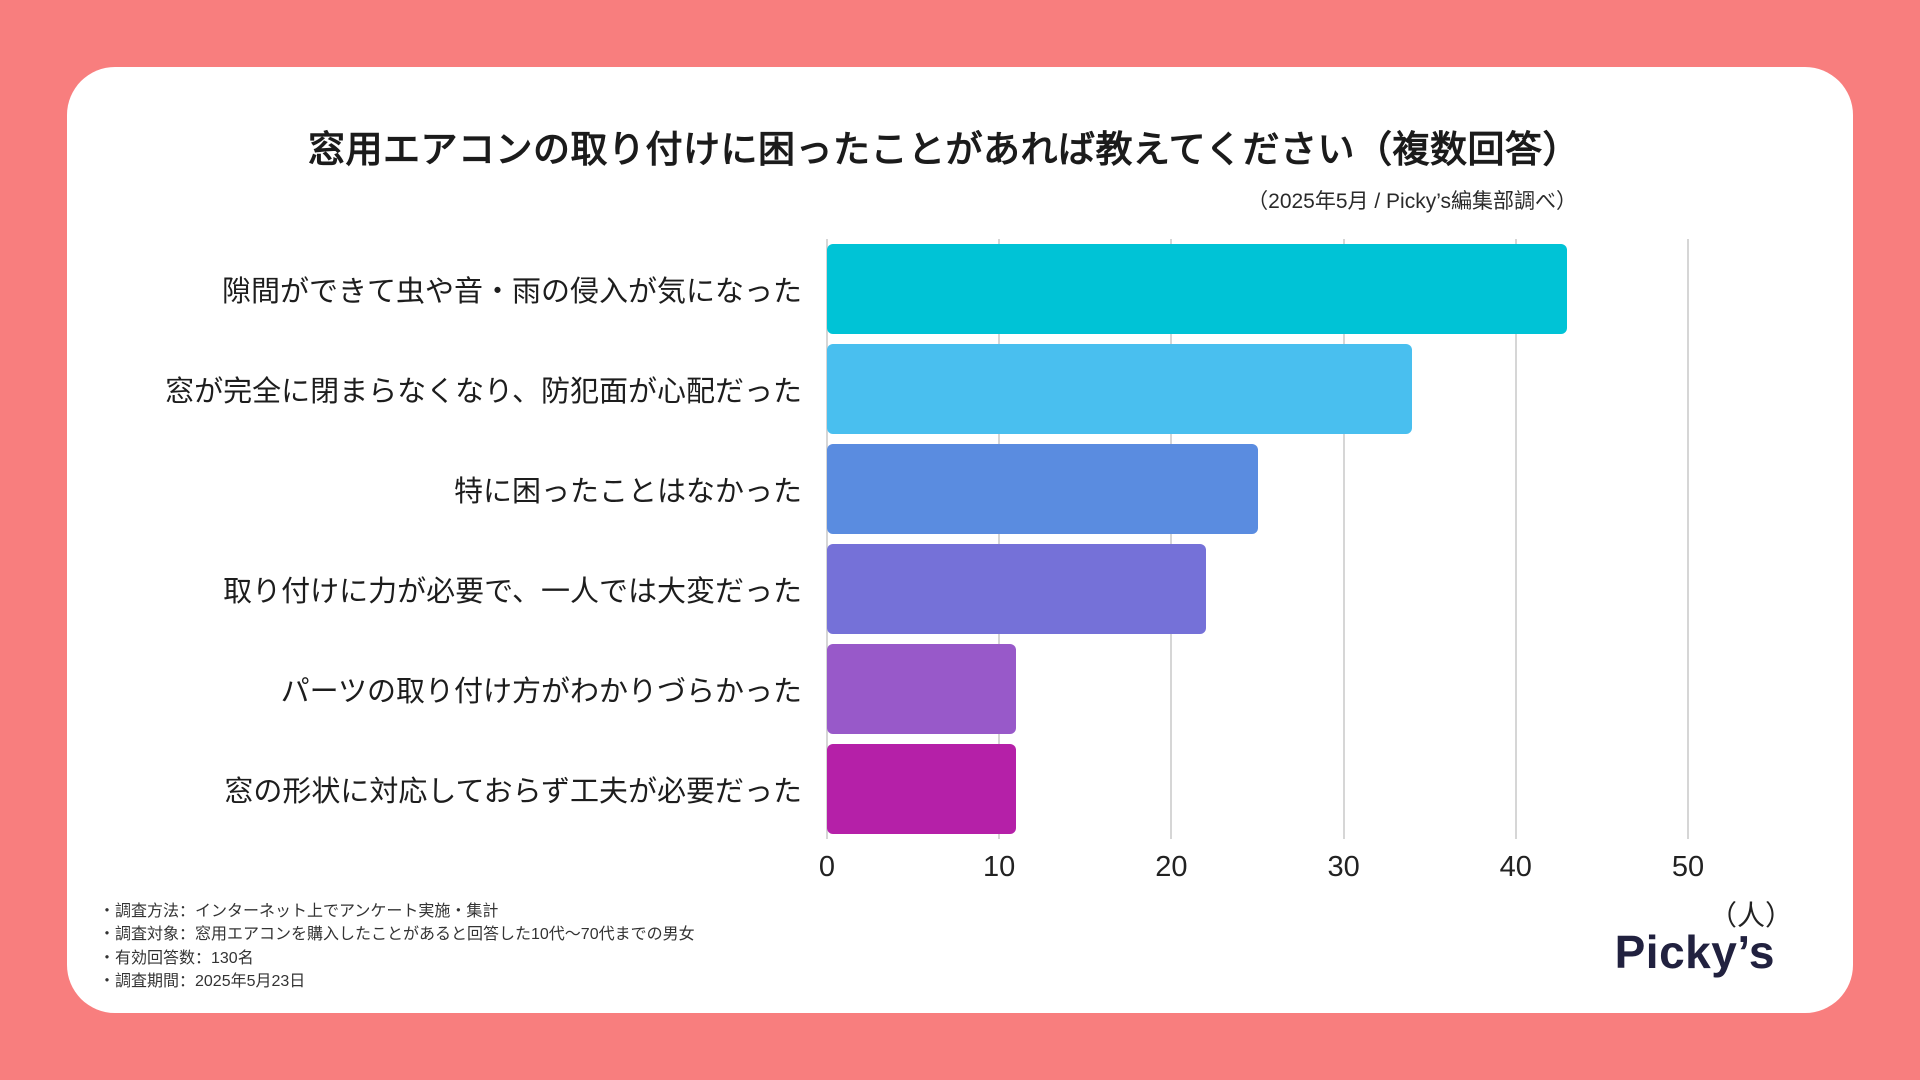  What do you see at coordinates (397, 935) in the screenshot?
I see `note-target: ・調査対象：窓用エアコンを購入したことがあると回答した10代〜70代までの男女` at bounding box center [397, 935].